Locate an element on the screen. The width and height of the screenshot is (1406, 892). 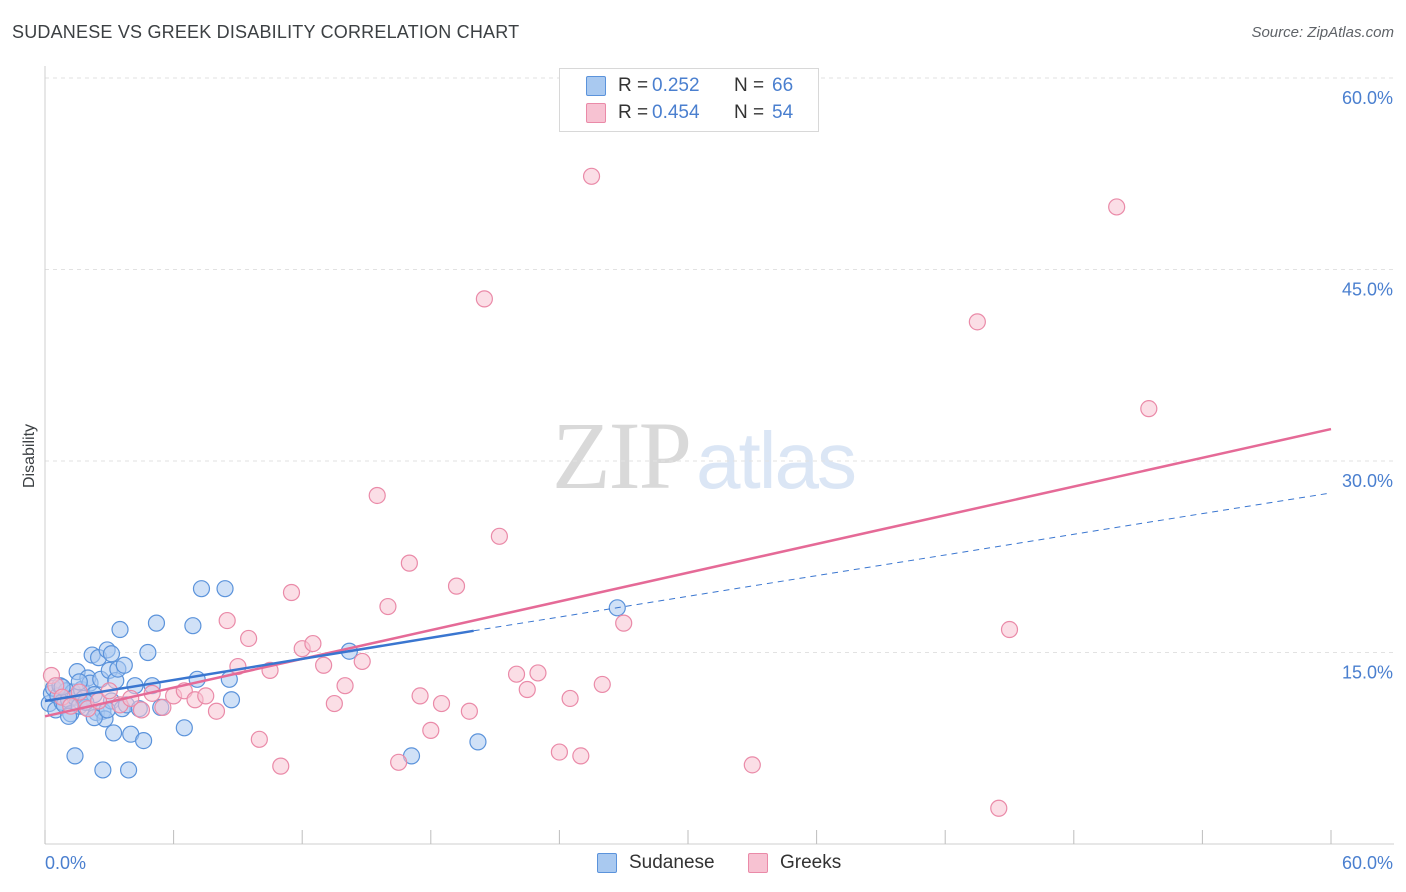
legend-row-sudanese: R = 0.252 N = 66 is located at coordinates (689, 86).